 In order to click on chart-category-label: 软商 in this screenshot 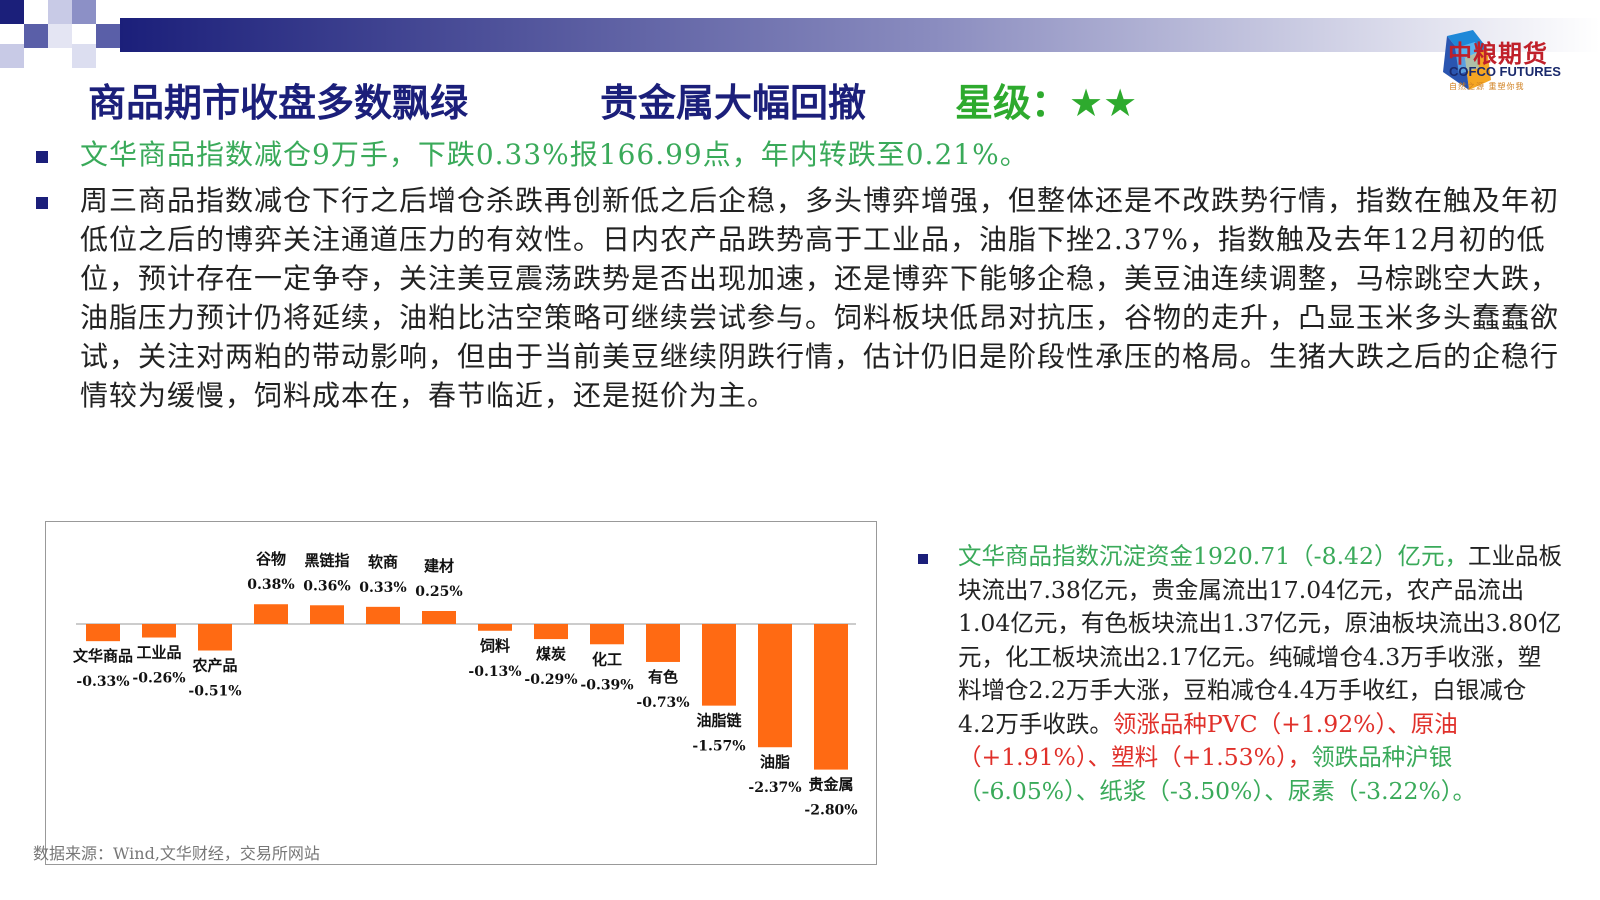, I will do `click(383, 562)`.